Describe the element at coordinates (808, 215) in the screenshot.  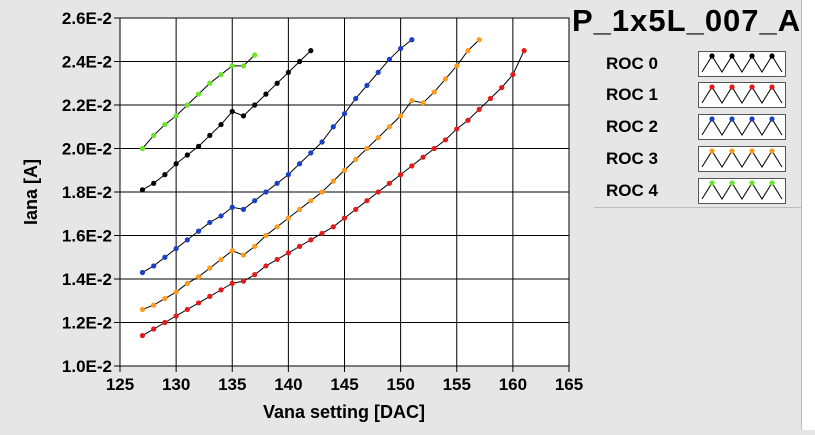
I see `window-right-edge` at that location.